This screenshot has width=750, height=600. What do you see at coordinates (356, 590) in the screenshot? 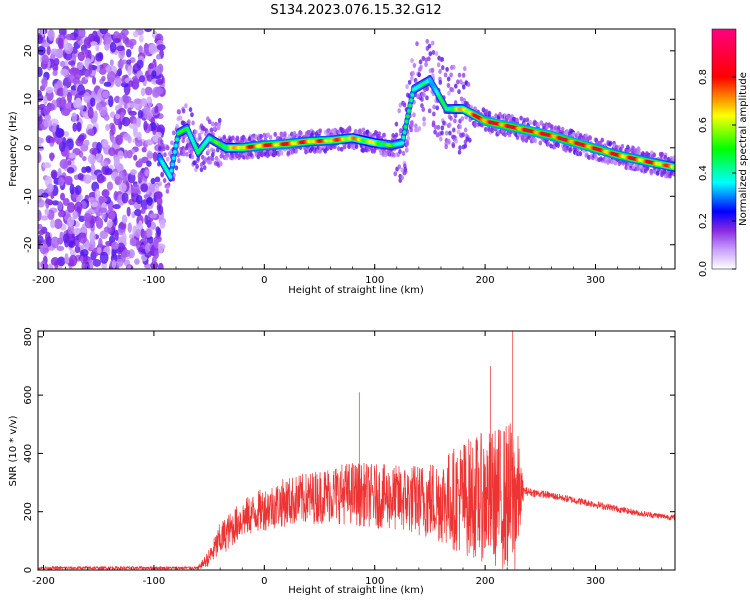
I see `snr-xlabel: Height of straight line (km)` at bounding box center [356, 590].